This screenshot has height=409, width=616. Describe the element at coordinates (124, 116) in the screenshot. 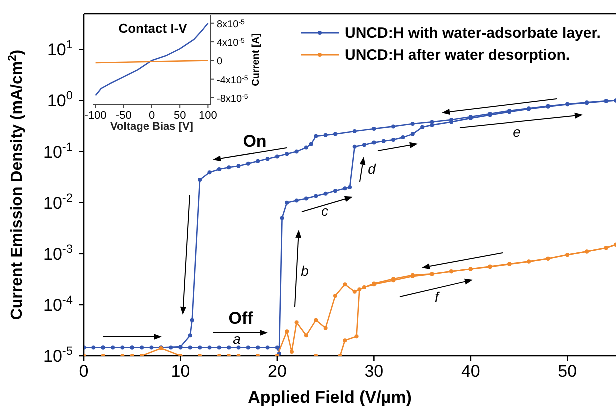

I see `x-tick-label: -50` at that location.